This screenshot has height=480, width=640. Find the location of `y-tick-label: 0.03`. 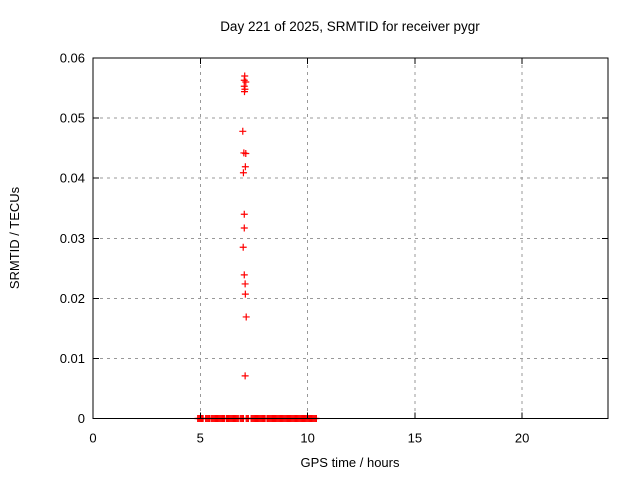

y-tick-label: 0.03 is located at coordinates (72, 238).